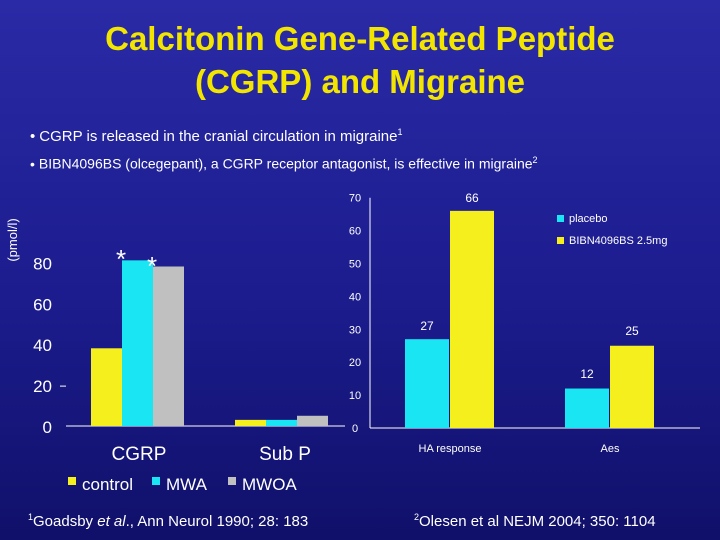 The image size is (720, 540). What do you see at coordinates (217, 521) in the screenshot?
I see `ref-text-b: ., Ann Neurol 1990; 28: 183` at bounding box center [217, 521].